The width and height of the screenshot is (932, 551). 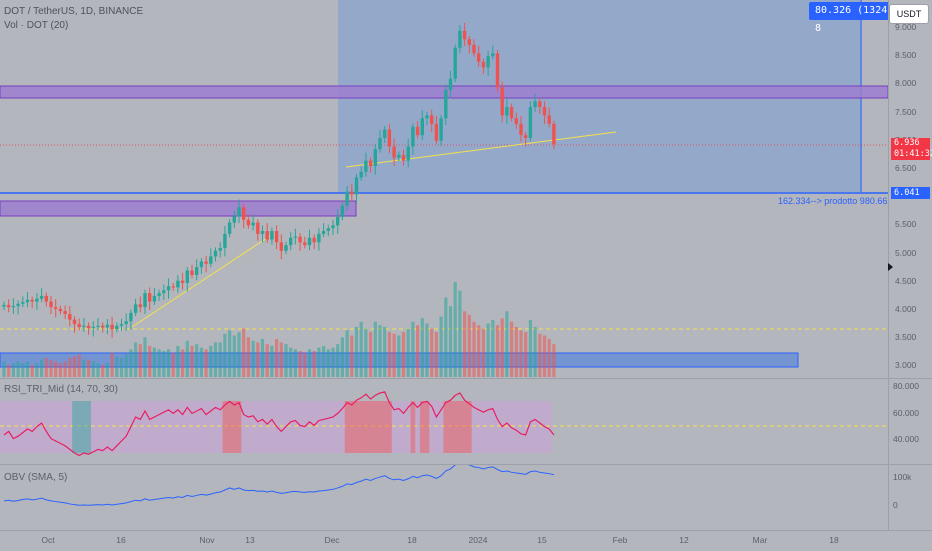 I want to click on obv-title: OBV (SMA, 5), so click(x=36, y=477).